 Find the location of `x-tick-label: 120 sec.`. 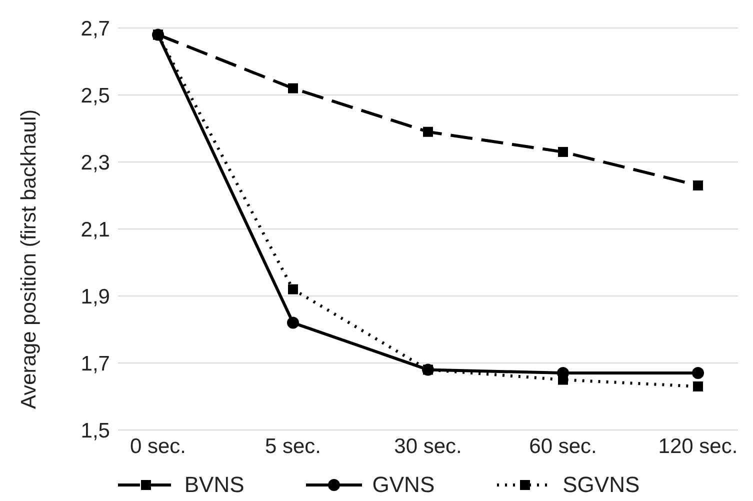

x-tick-label: 120 sec. is located at coordinates (698, 446).